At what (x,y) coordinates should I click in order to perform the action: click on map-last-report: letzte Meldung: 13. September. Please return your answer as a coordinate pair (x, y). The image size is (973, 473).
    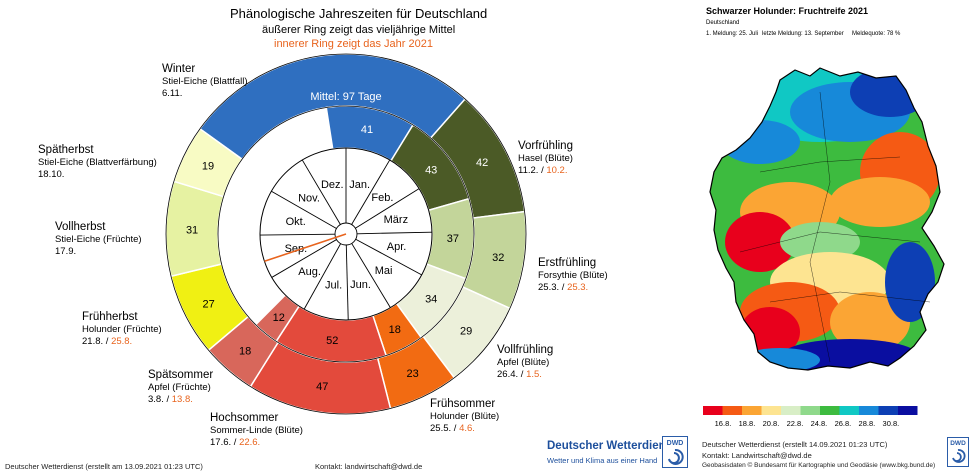
    Looking at the image, I should click on (803, 34).